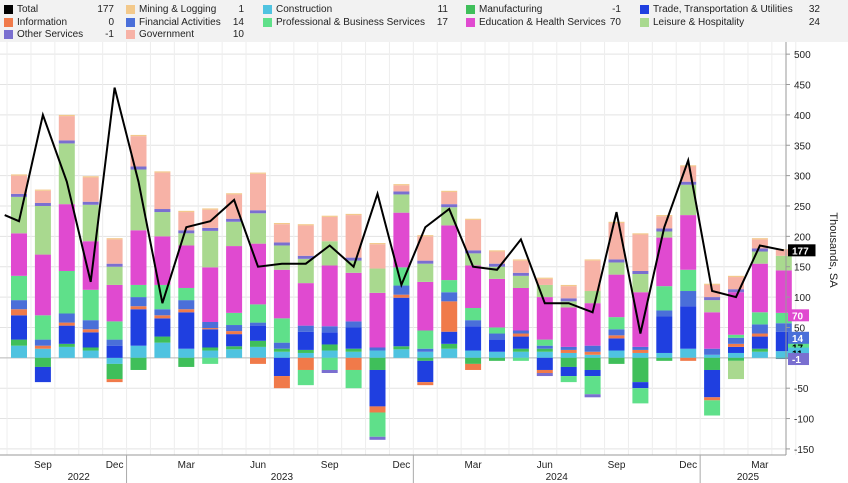 The height and width of the screenshot is (483, 848). Describe the element at coordinates (802, 146) in the screenshot. I see `y-tick-label: 350` at that location.